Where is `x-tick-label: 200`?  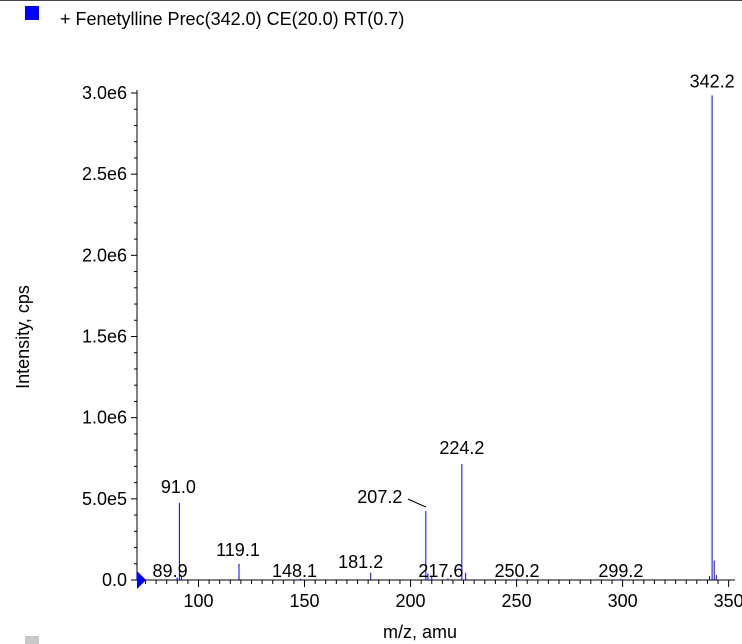 x-tick-label: 200 is located at coordinates (411, 601).